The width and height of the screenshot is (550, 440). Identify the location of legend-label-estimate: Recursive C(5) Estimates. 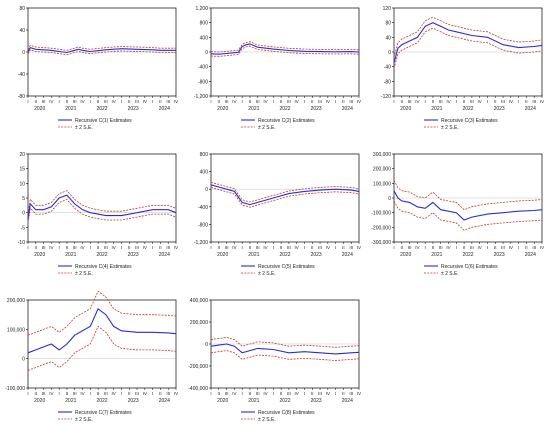
(286, 267).